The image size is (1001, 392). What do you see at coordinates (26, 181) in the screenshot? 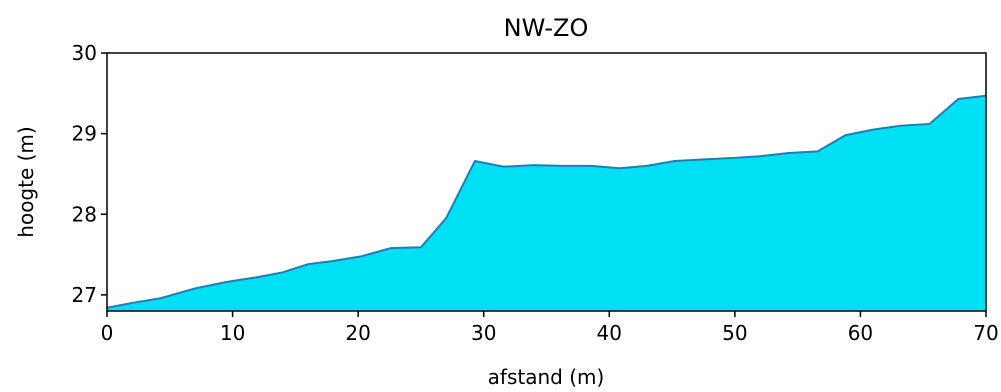
I see `y-axis-label: hoogte (m)` at bounding box center [26, 181].